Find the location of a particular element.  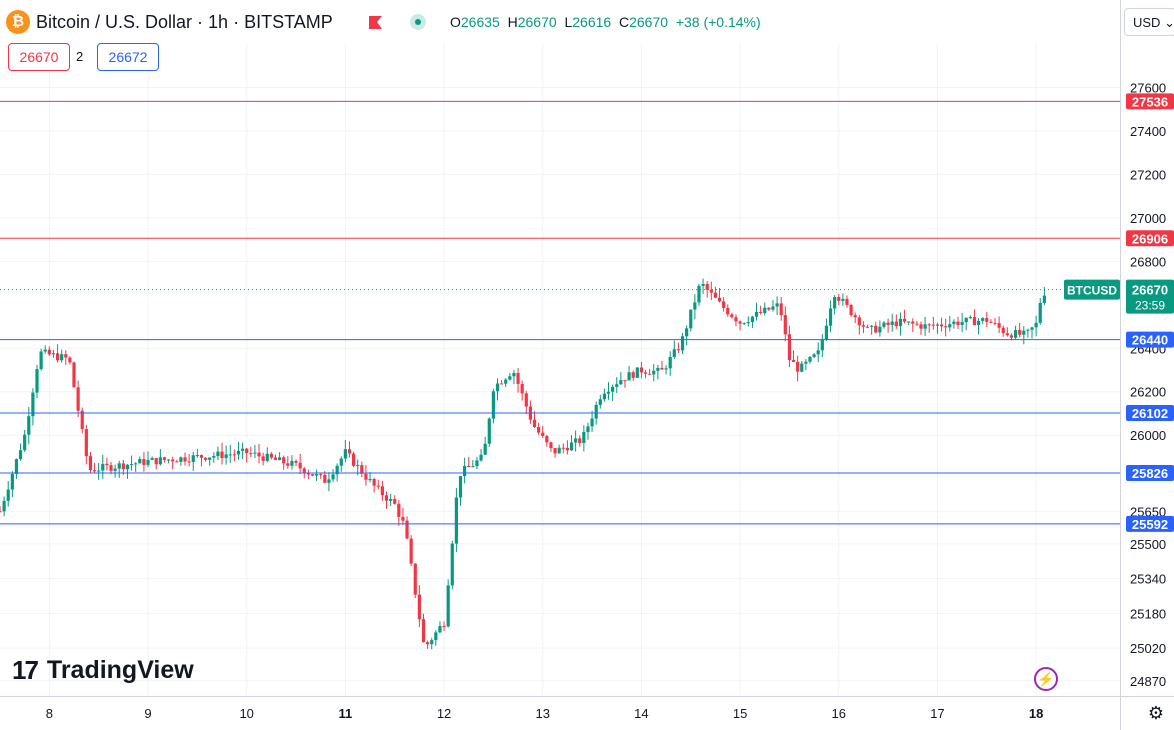

flag-icon is located at coordinates (375, 22).